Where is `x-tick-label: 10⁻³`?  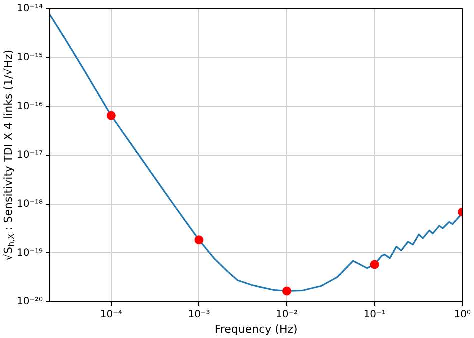 x-tick-label: 10⁻³ is located at coordinates (199, 315).